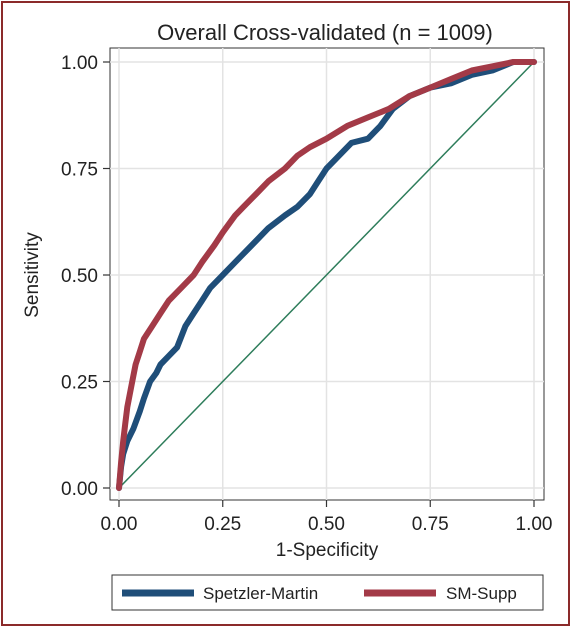 The width and height of the screenshot is (575, 631). I want to click on y-tick-label: 0.50, so click(79, 276).